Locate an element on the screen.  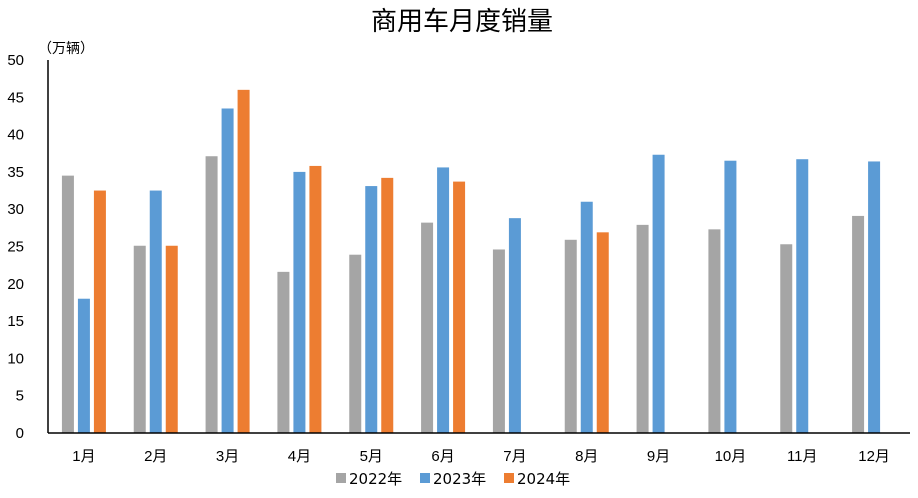
legend-label: 2022年 is located at coordinates (375, 479).